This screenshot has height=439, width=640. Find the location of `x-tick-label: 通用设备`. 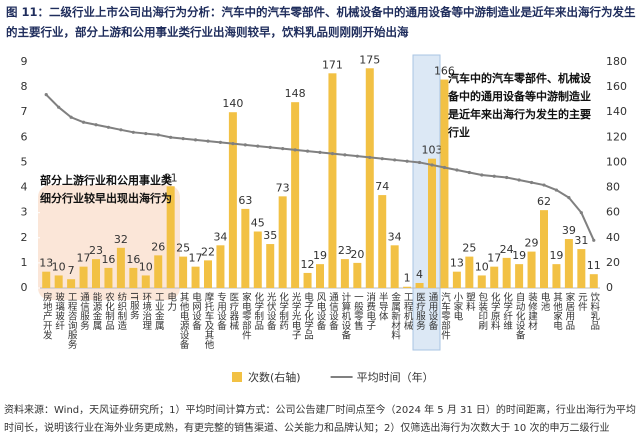

x-tick-label: 通用设备 is located at coordinates (433, 311).